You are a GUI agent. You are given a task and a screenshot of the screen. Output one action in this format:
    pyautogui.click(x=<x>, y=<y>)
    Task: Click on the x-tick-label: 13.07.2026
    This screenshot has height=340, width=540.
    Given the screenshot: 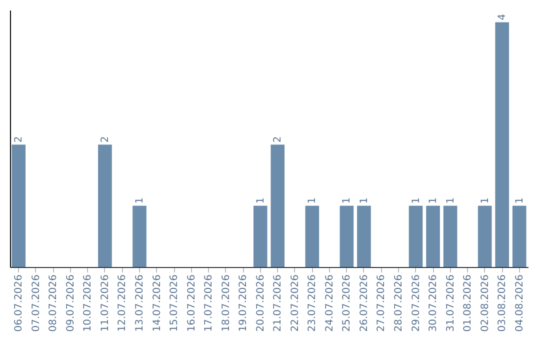 What is the action you would take?
    pyautogui.click(x=140, y=303)
    